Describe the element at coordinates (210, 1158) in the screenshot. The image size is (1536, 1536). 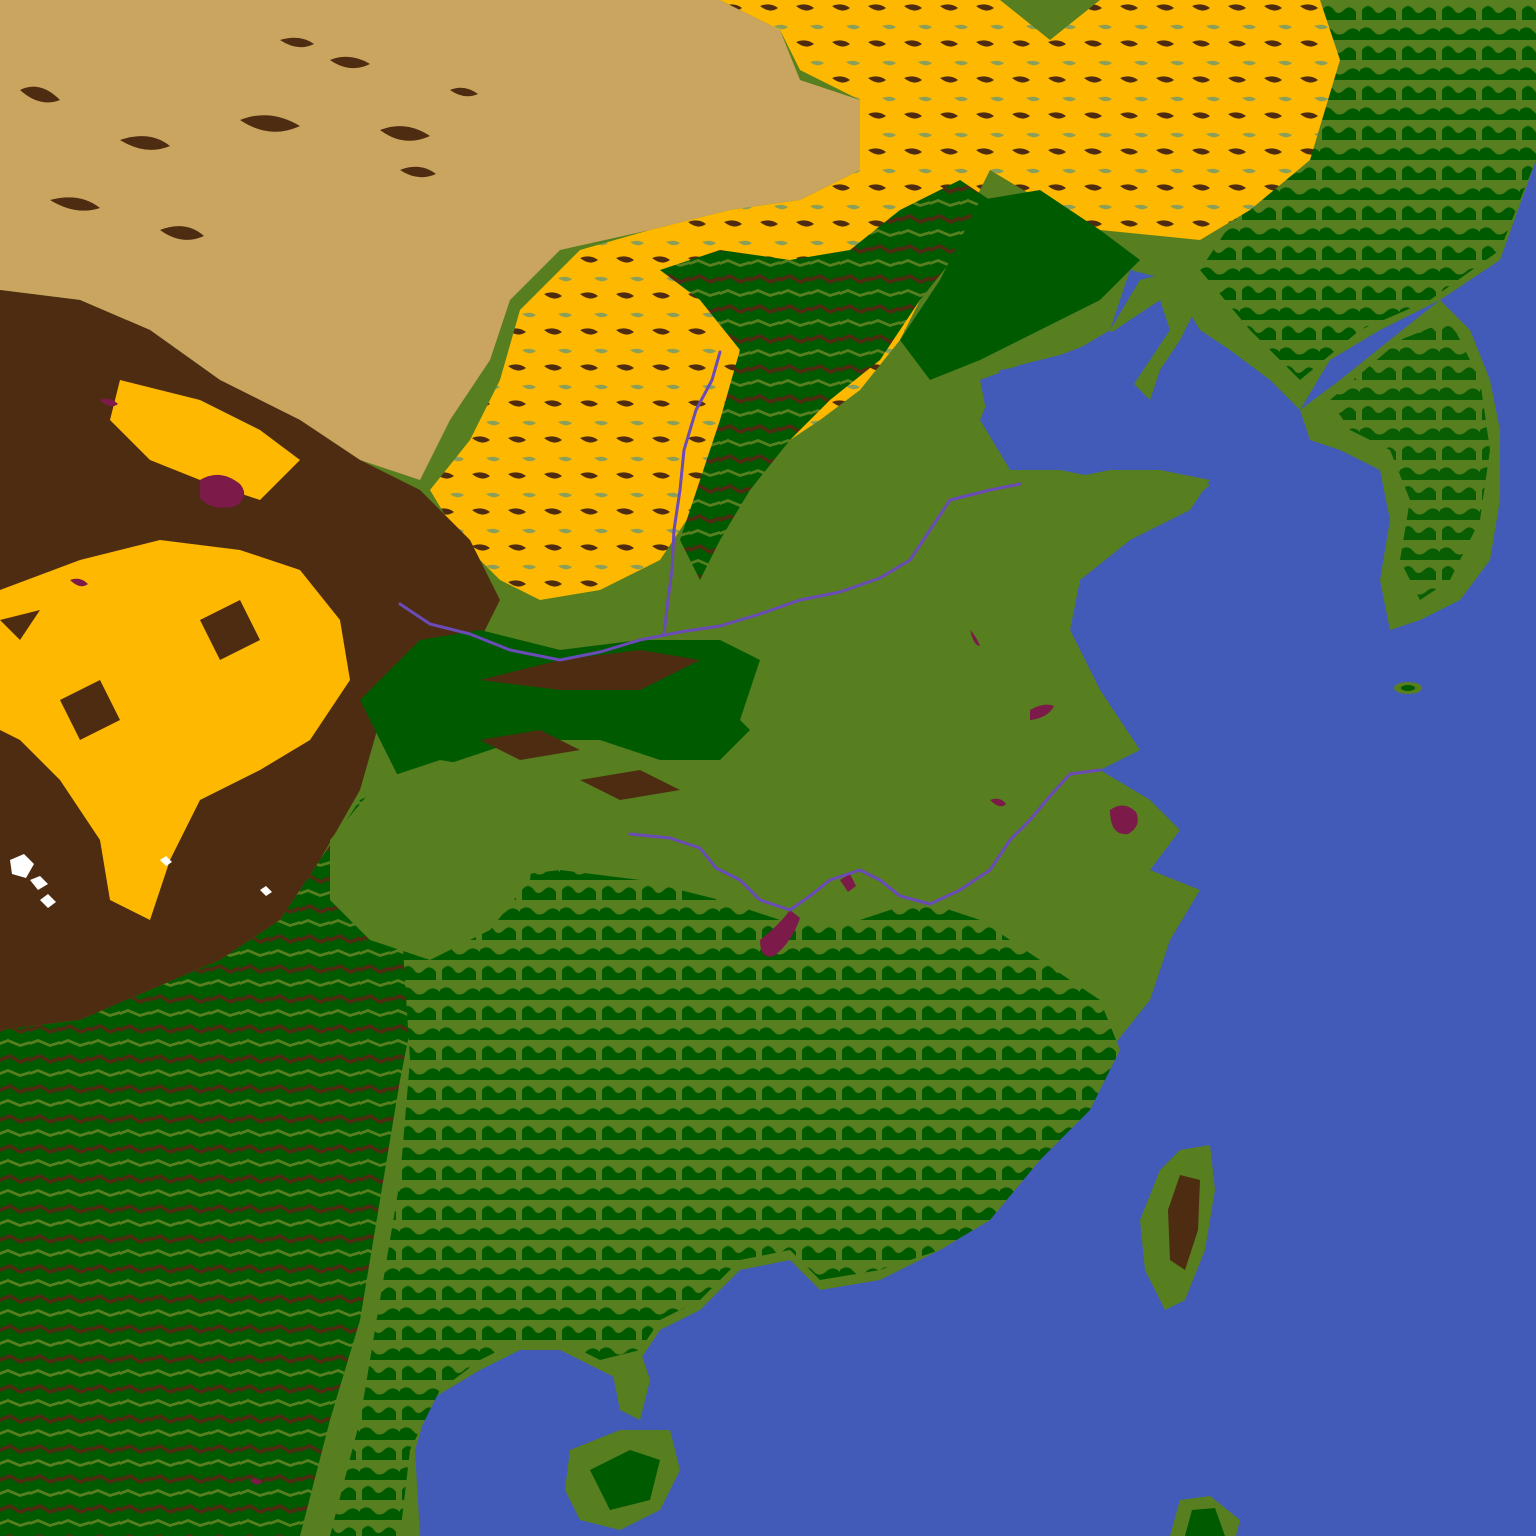
I see `southwest-mountains` at that location.